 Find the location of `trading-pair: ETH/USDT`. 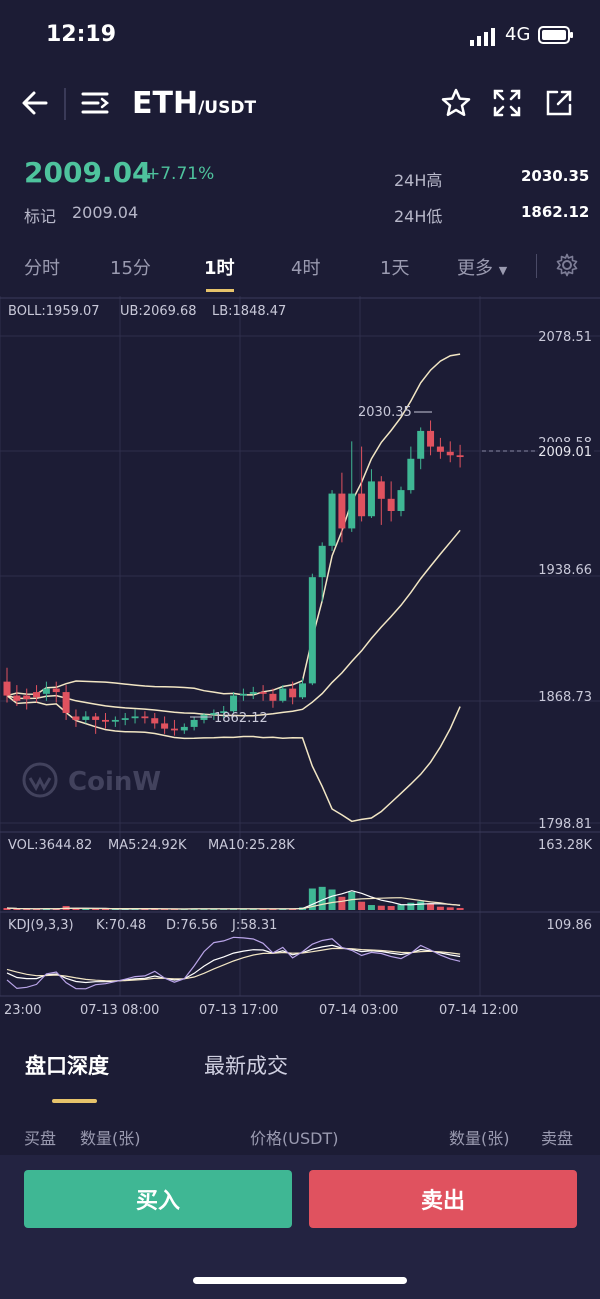

trading-pair: ETH/USDT is located at coordinates (194, 103).